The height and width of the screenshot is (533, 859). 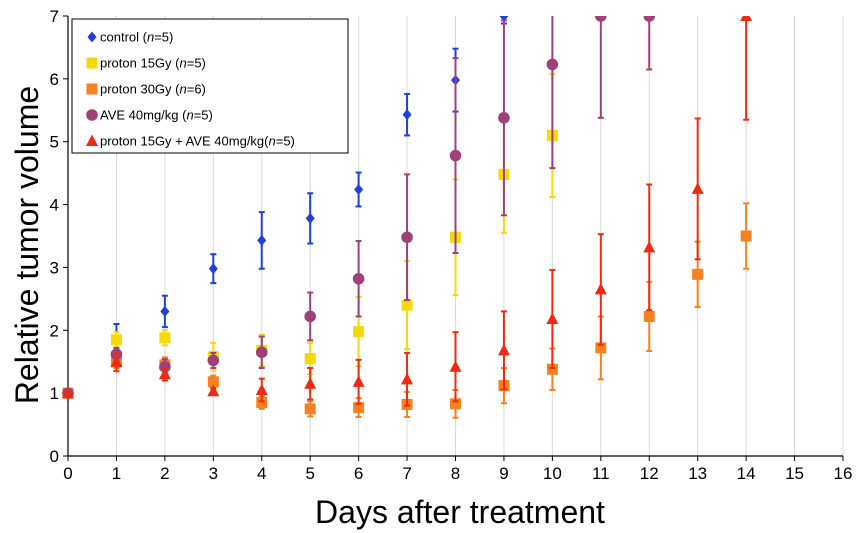 I want to click on x-tick-label: 9, so click(x=503, y=473).